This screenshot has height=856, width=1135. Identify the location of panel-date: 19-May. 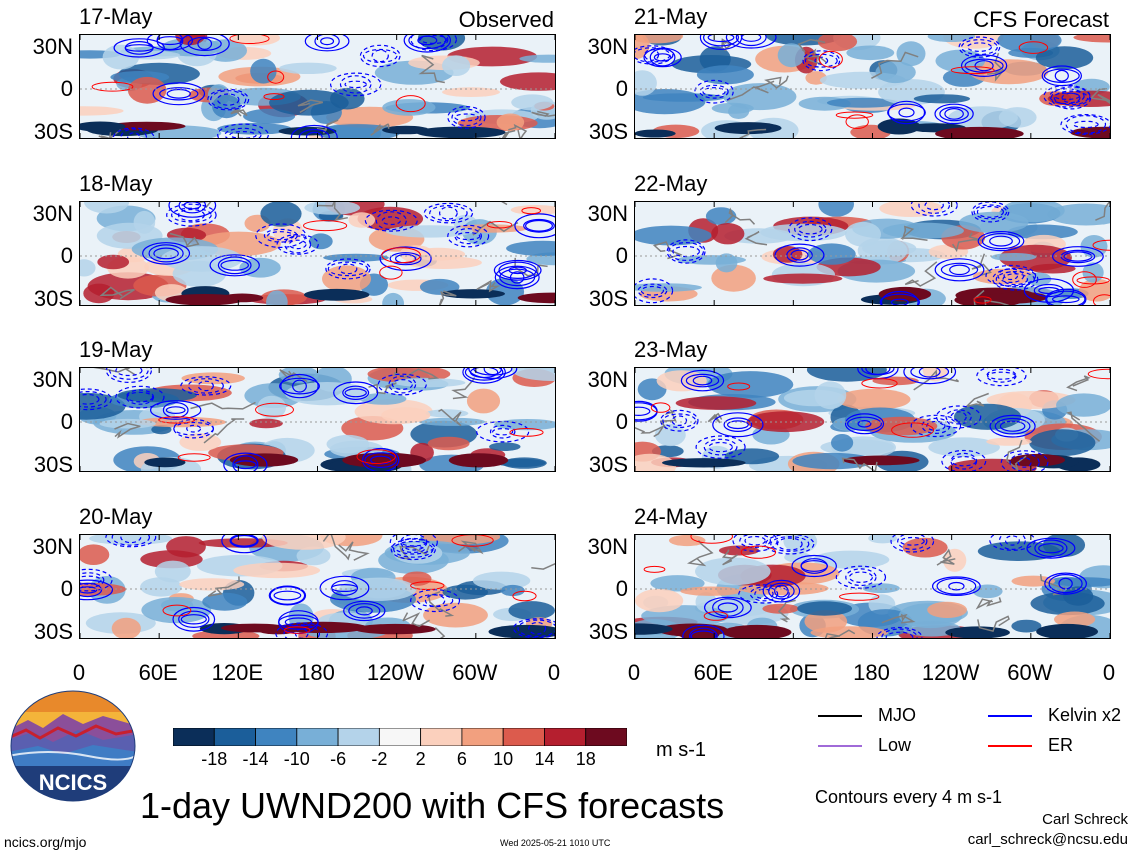
(116, 349).